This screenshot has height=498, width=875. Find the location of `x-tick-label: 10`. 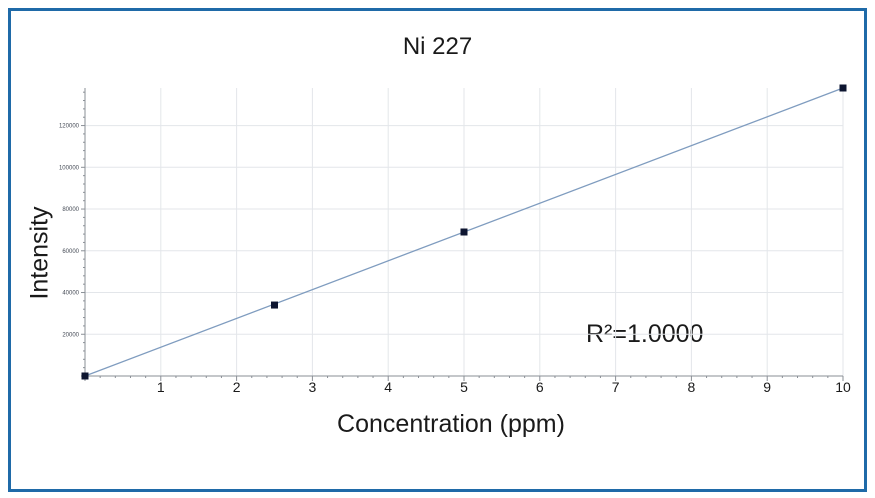

x-tick-label: 10 is located at coordinates (843, 387).